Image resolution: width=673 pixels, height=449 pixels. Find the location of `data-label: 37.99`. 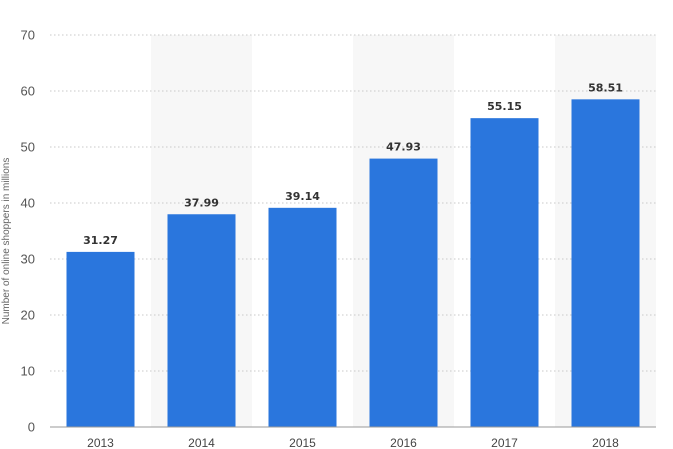

data-label: 37.99 is located at coordinates (201, 202).